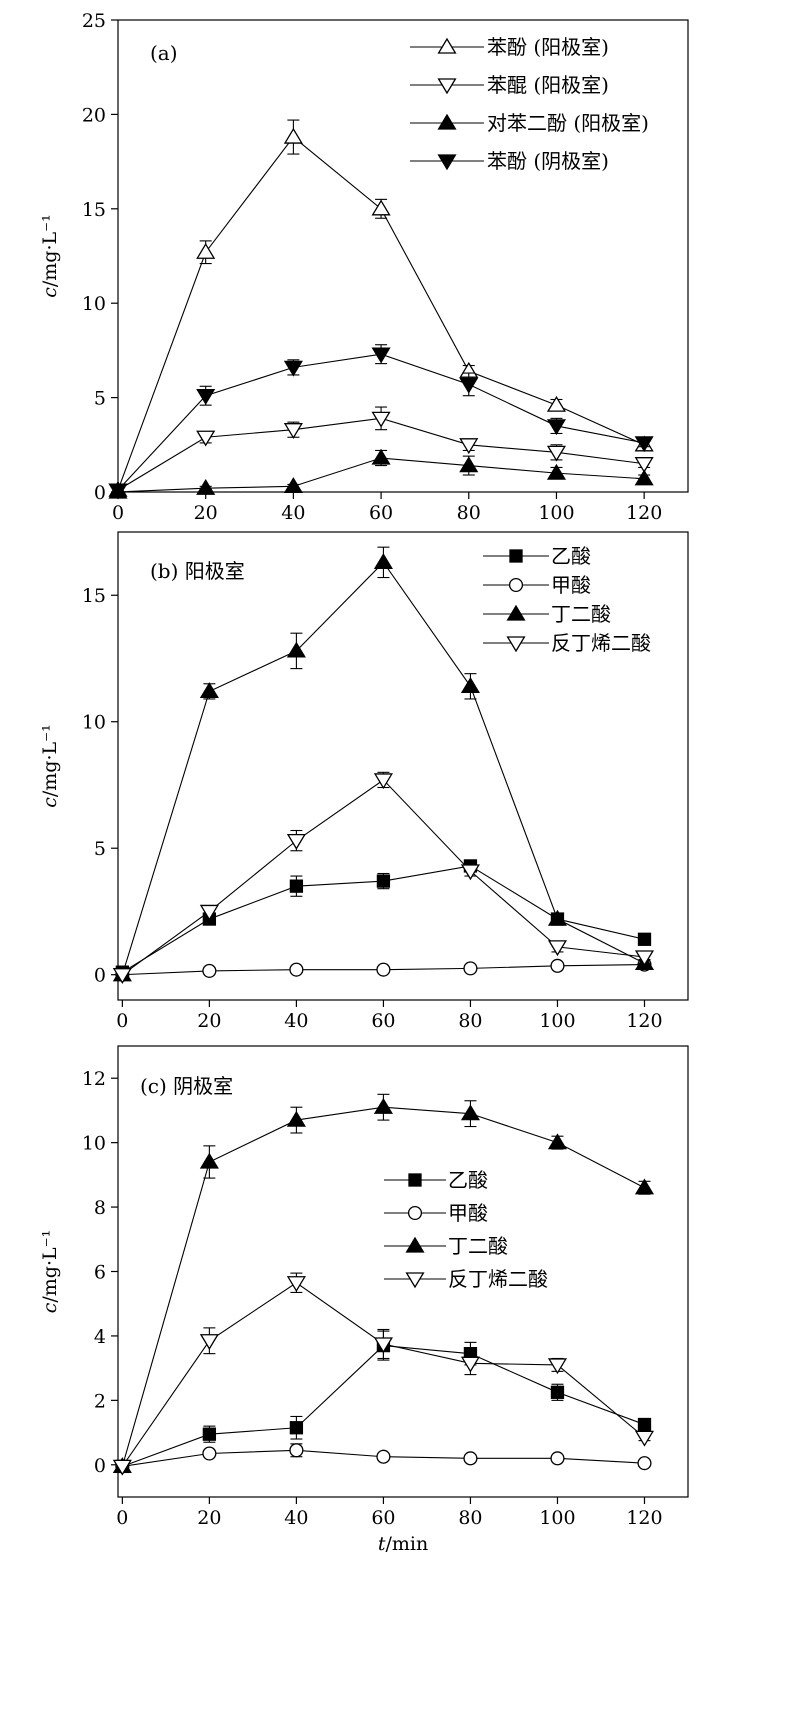 Image resolution: width=800 pixels, height=1709 pixels. What do you see at coordinates (548, 47) in the screenshot?
I see `legend-label: 苯酚 (阳极室)` at bounding box center [548, 47].